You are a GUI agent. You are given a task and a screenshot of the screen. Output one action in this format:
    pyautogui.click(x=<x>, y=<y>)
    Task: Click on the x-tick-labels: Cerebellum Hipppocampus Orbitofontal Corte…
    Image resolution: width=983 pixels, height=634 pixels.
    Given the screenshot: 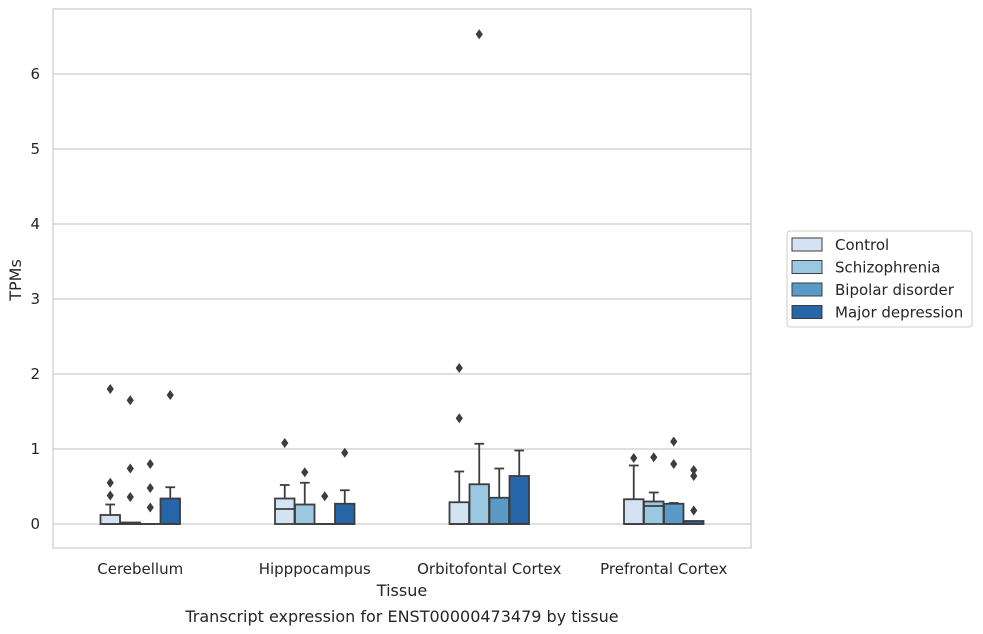 What is the action you would take?
    pyautogui.click(x=412, y=569)
    